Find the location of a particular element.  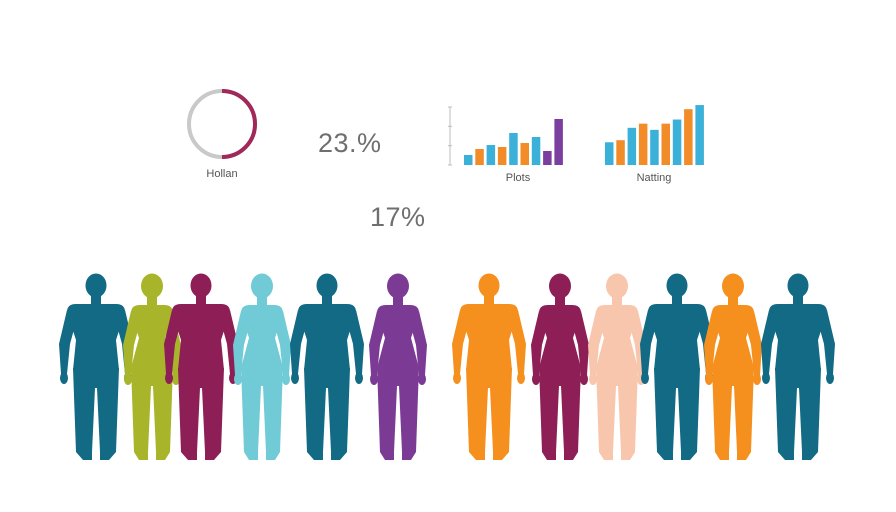

donut-segment is located at coordinates (239, 124).